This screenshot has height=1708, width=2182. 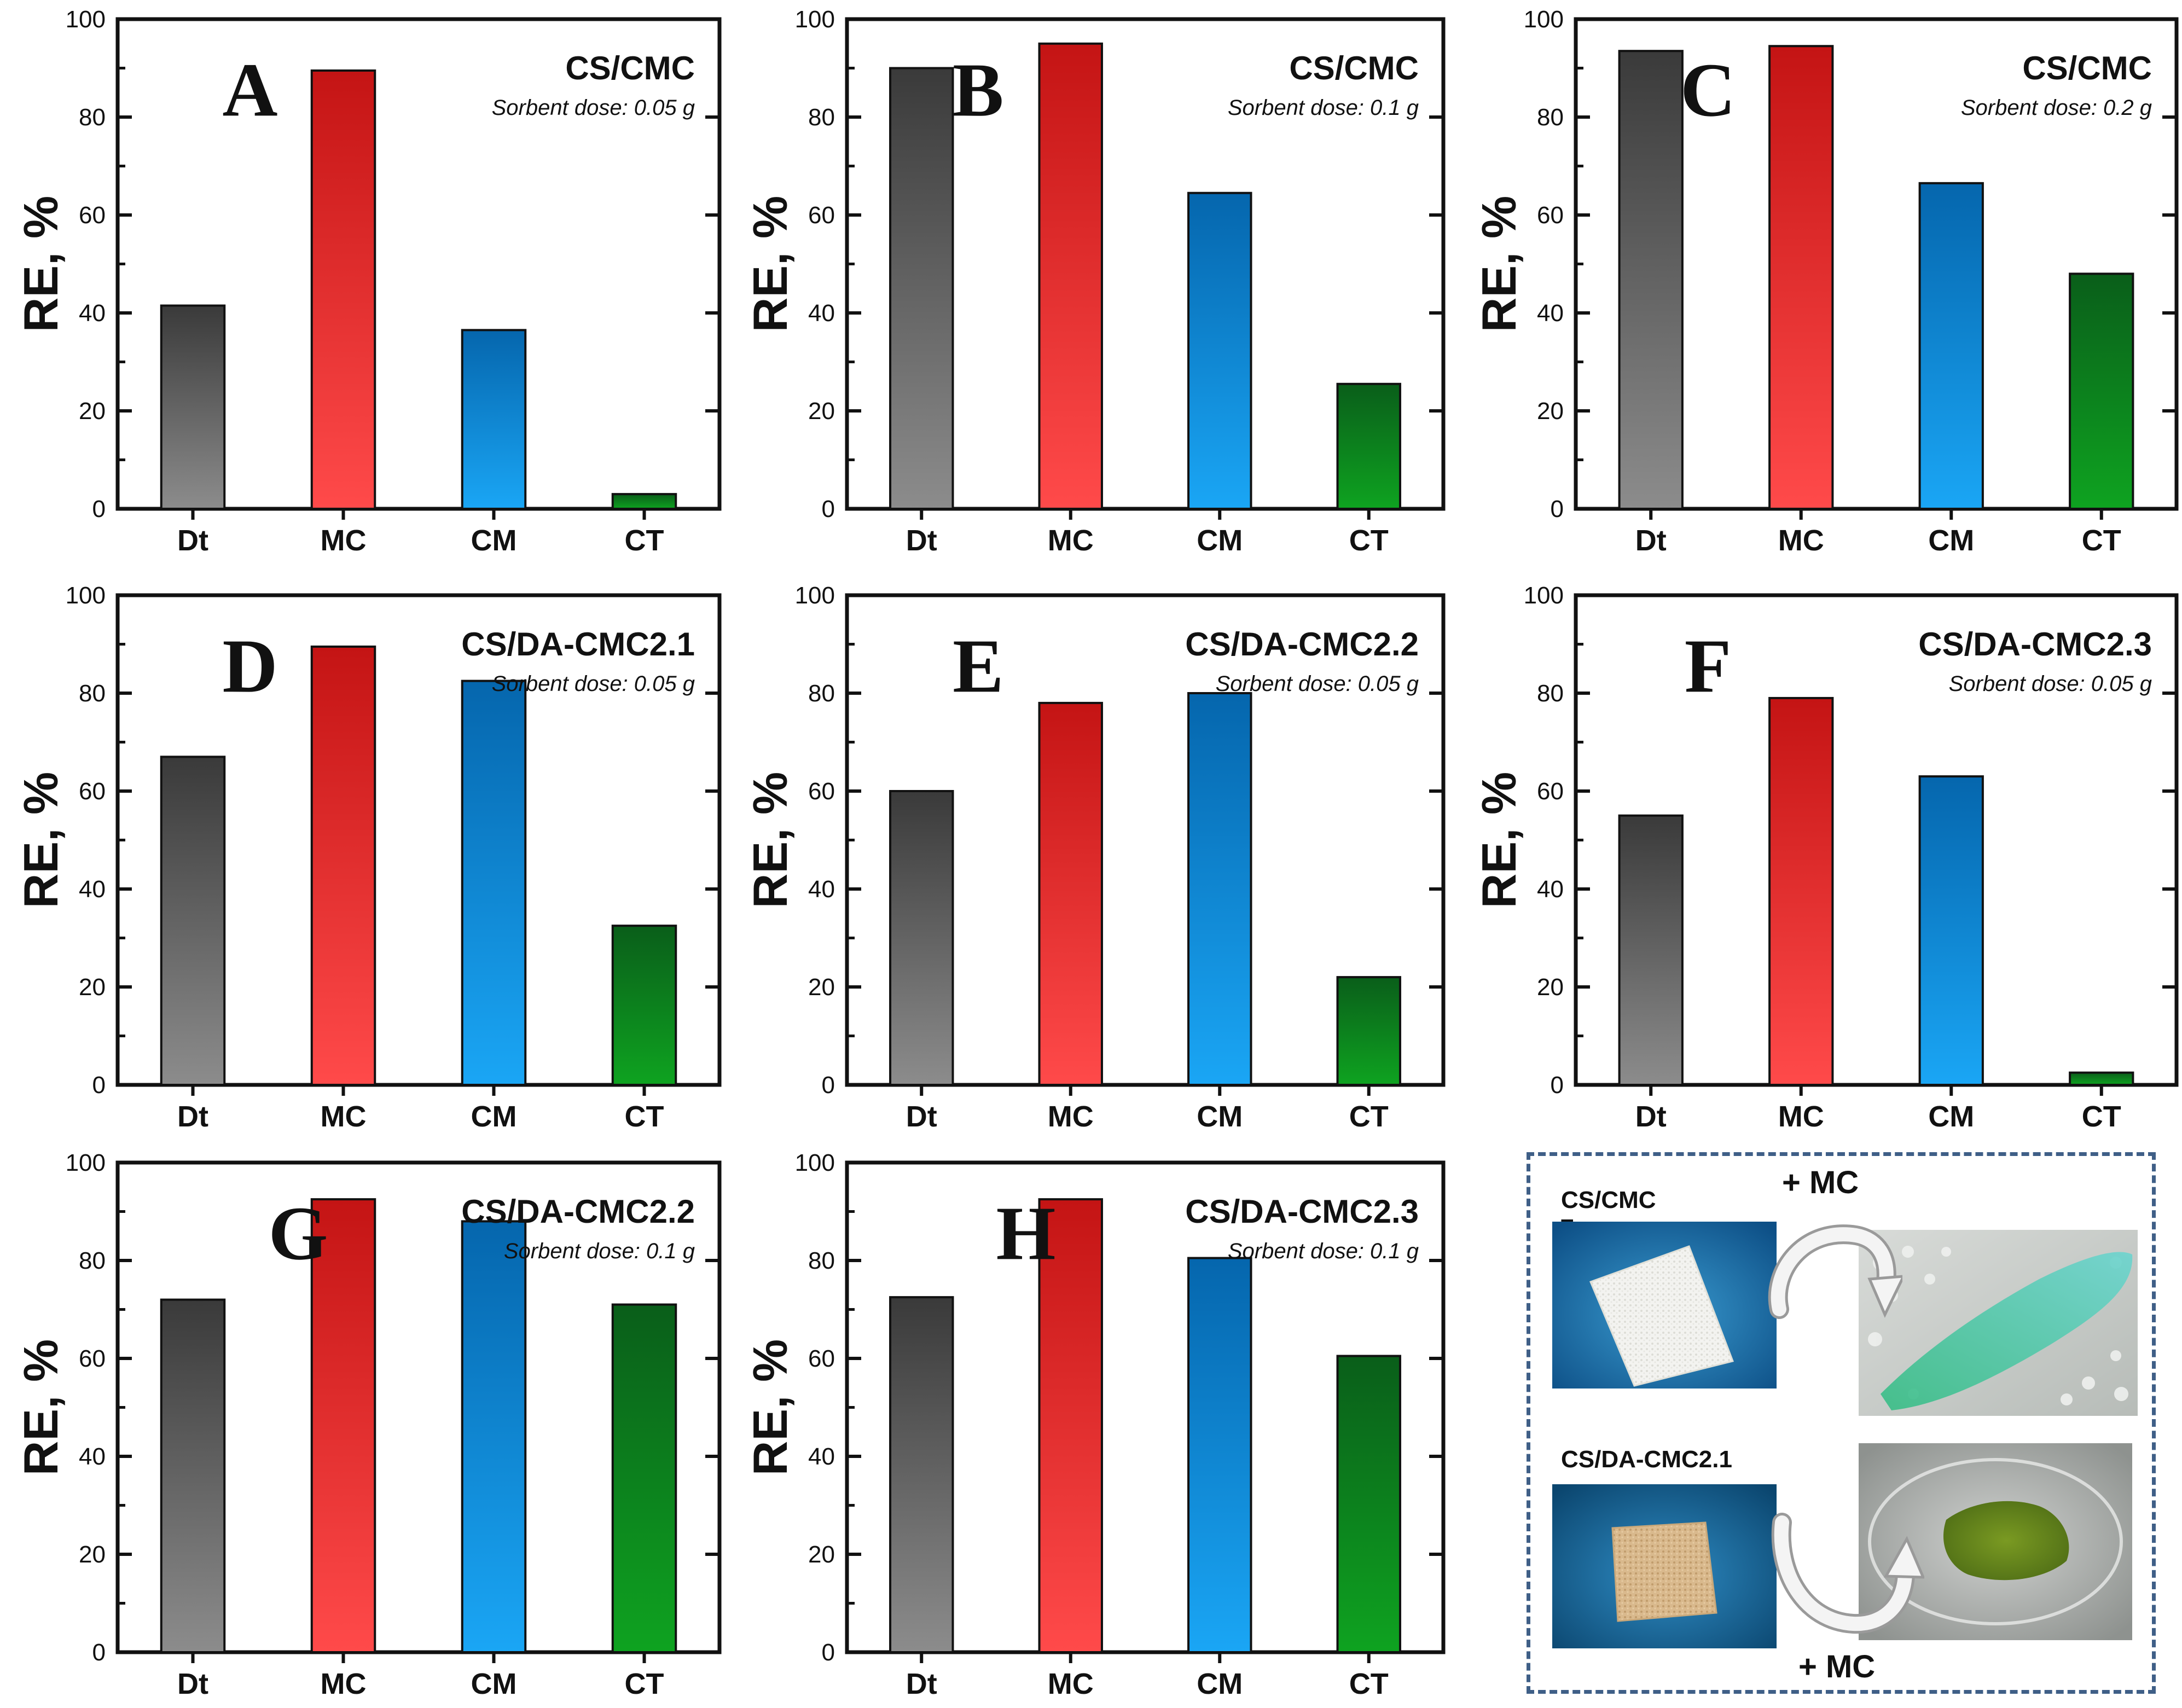 I want to click on x-tick-label-e-dt: Dt, so click(x=921, y=1116).